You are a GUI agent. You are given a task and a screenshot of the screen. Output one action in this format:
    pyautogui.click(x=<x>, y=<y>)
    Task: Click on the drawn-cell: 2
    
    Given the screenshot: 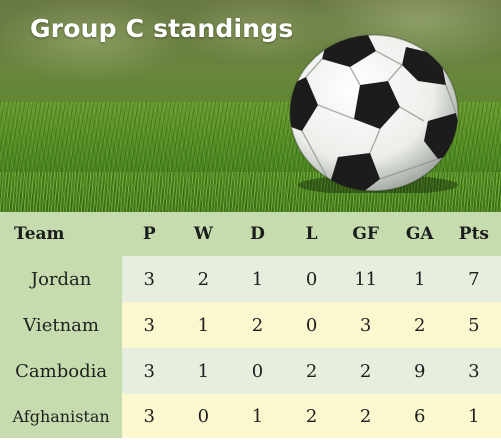 What is the action you would take?
    pyautogui.click(x=257, y=325)
    